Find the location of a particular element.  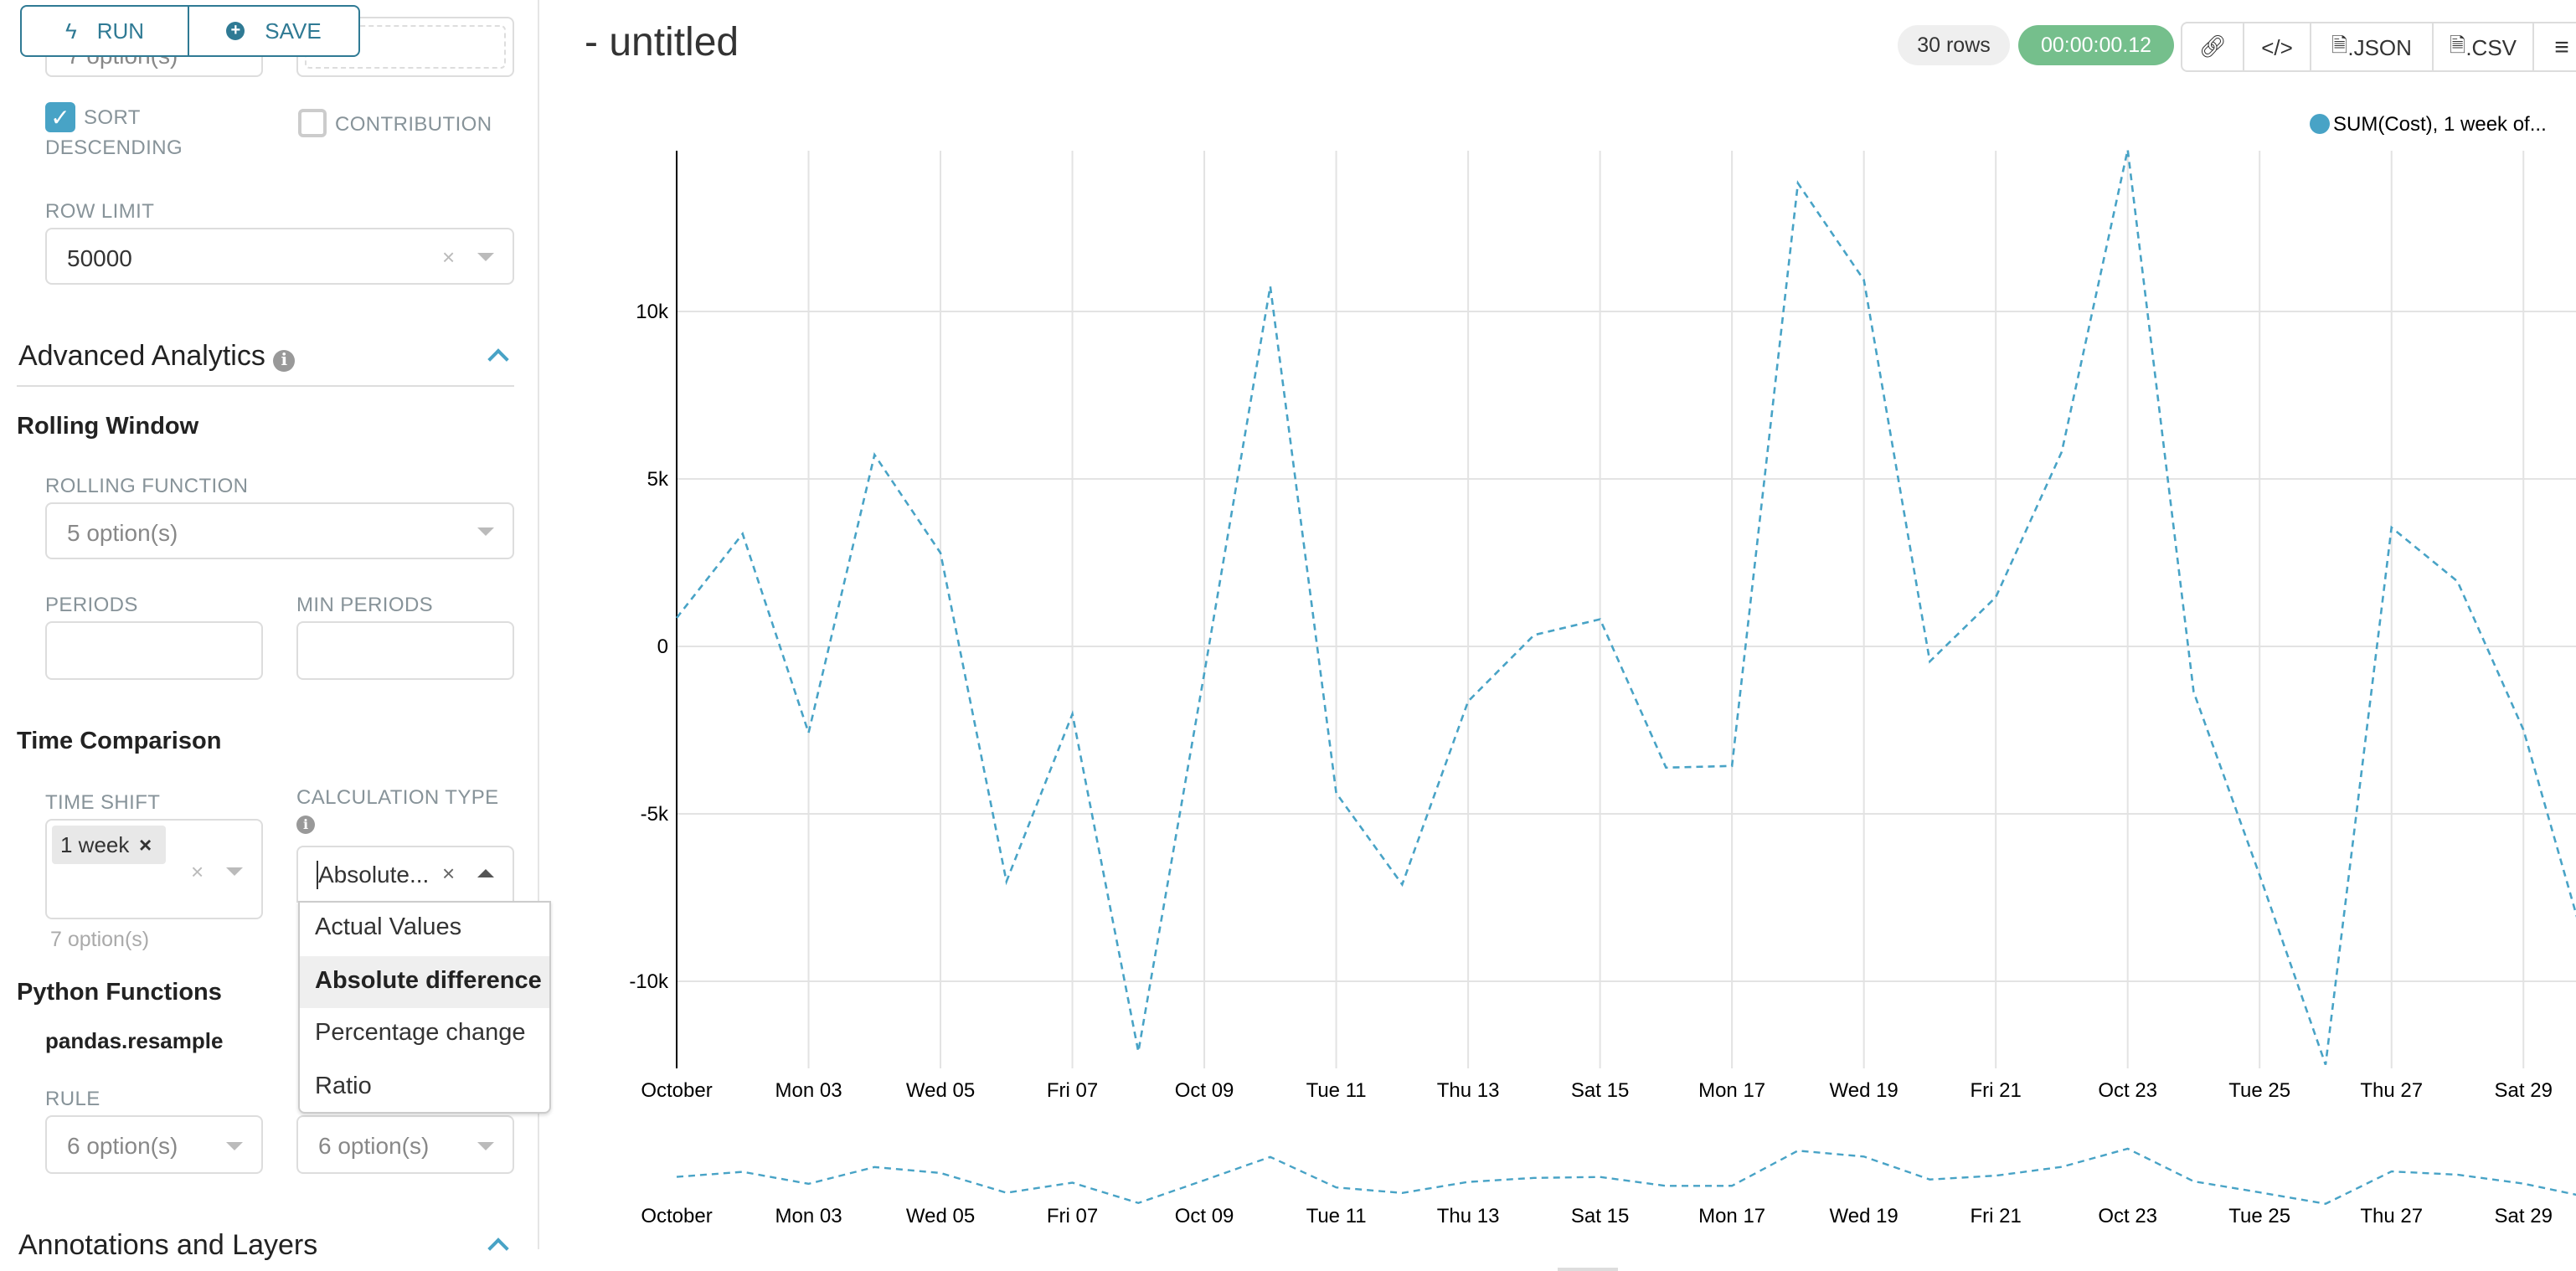

advanced-analytics-header: Advanced Analytics i is located at coordinates (157, 356).